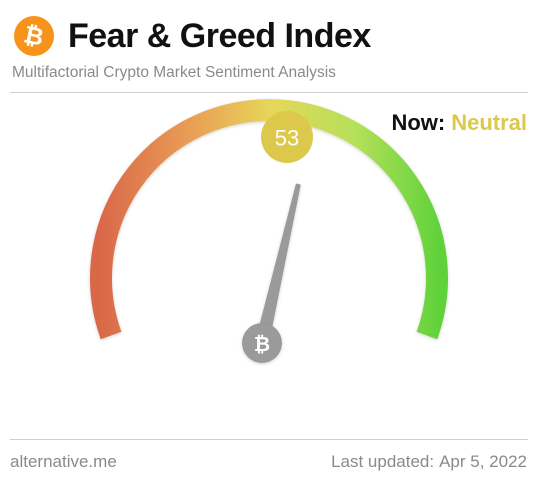 The width and height of the screenshot is (539, 481). I want to click on bitcoin-logo-icon: ₿, so click(34, 36).